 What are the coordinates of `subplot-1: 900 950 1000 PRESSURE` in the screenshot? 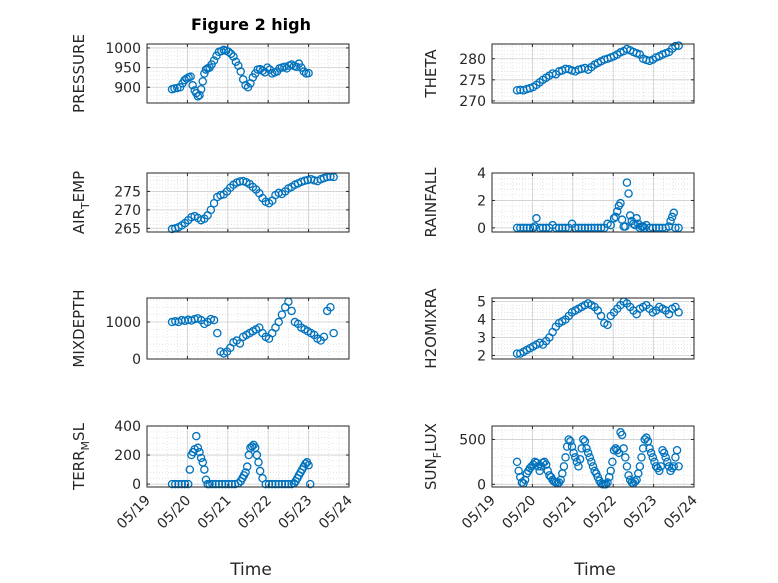 It's located at (210, 73).